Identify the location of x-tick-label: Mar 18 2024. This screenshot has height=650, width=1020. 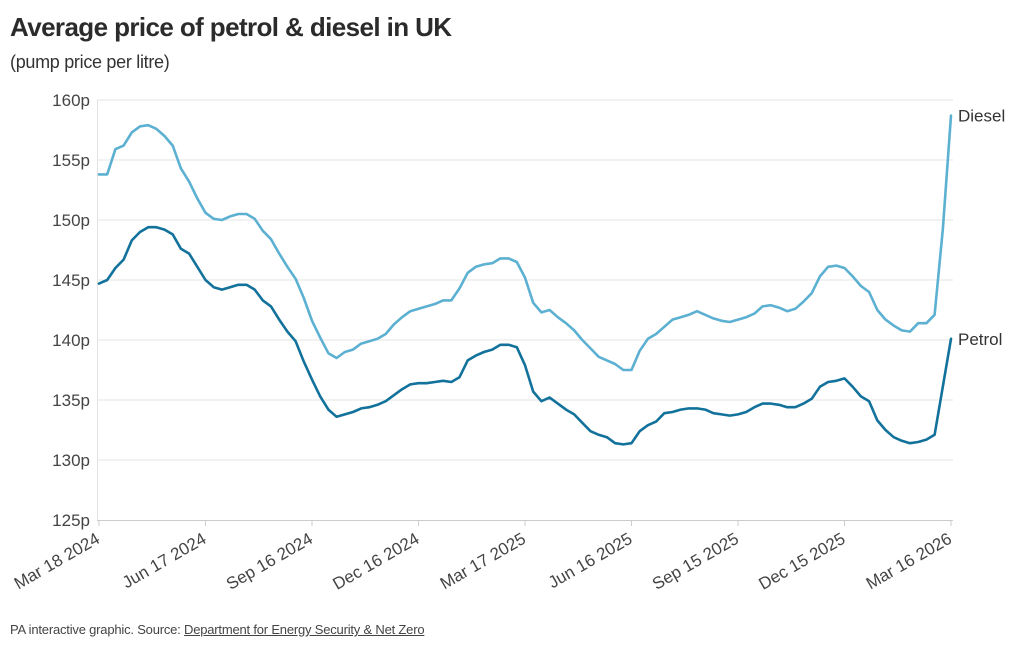
(57, 561).